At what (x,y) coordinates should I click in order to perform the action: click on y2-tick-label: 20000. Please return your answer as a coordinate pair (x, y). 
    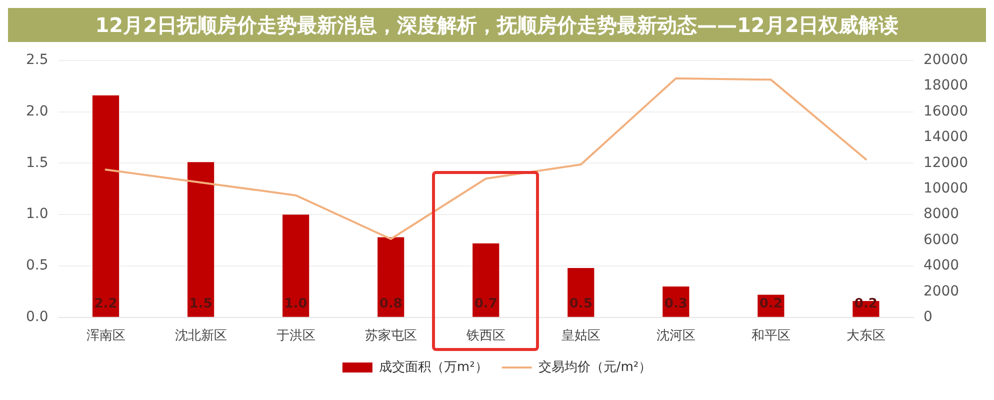
    Looking at the image, I should click on (945, 60).